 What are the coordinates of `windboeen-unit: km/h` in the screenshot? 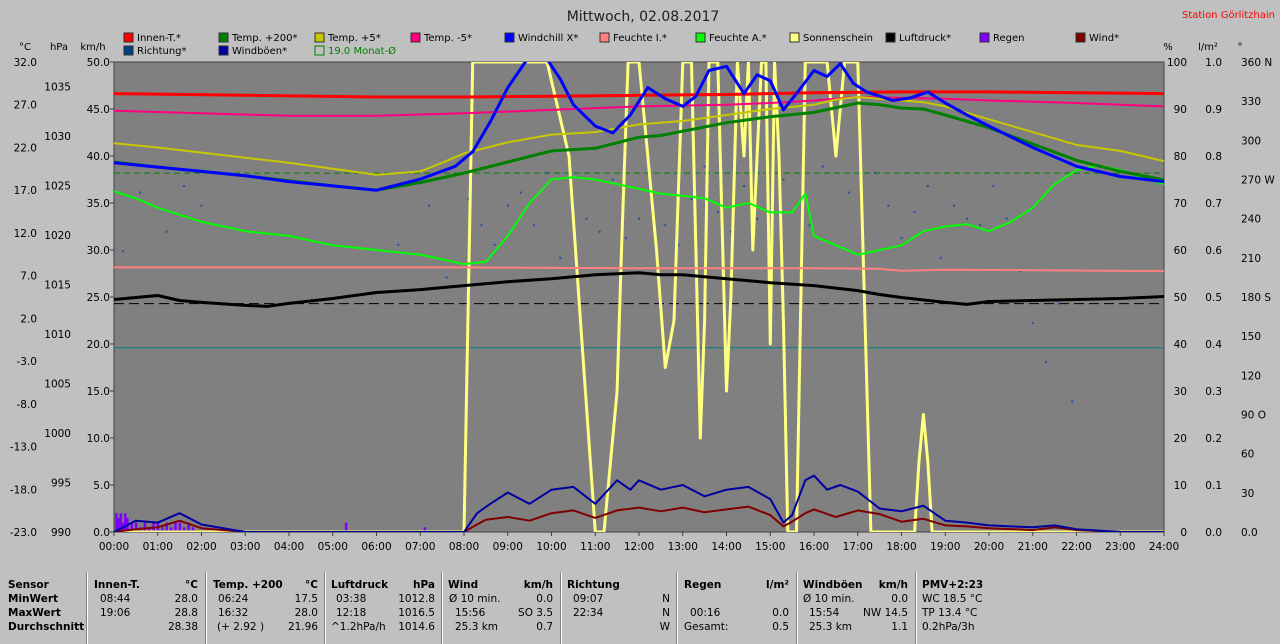 It's located at (893, 585).